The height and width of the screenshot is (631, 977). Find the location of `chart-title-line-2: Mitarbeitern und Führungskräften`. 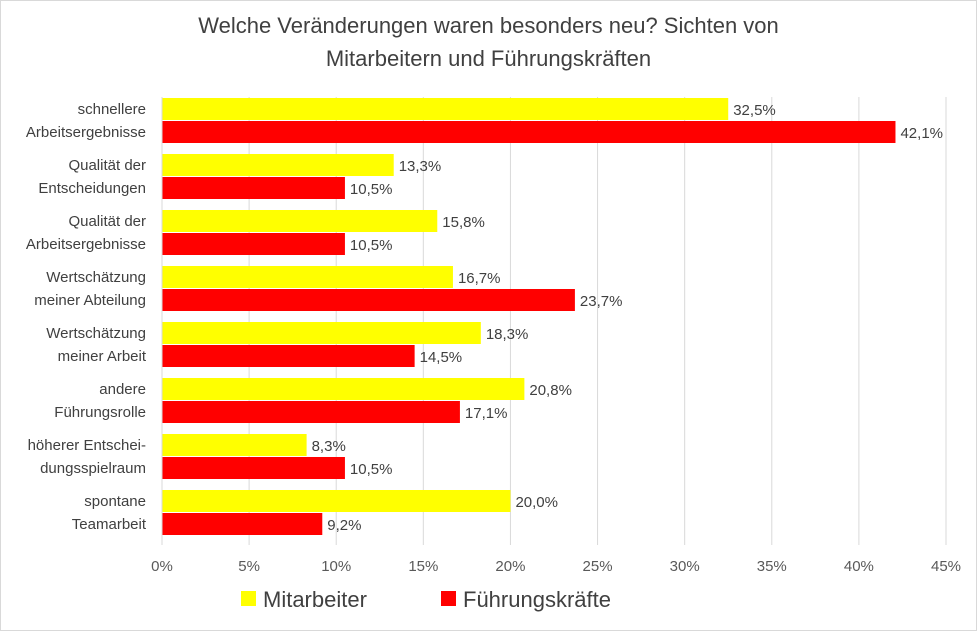

chart-title-line-2: Mitarbeitern und Führungskräften is located at coordinates (488, 58).